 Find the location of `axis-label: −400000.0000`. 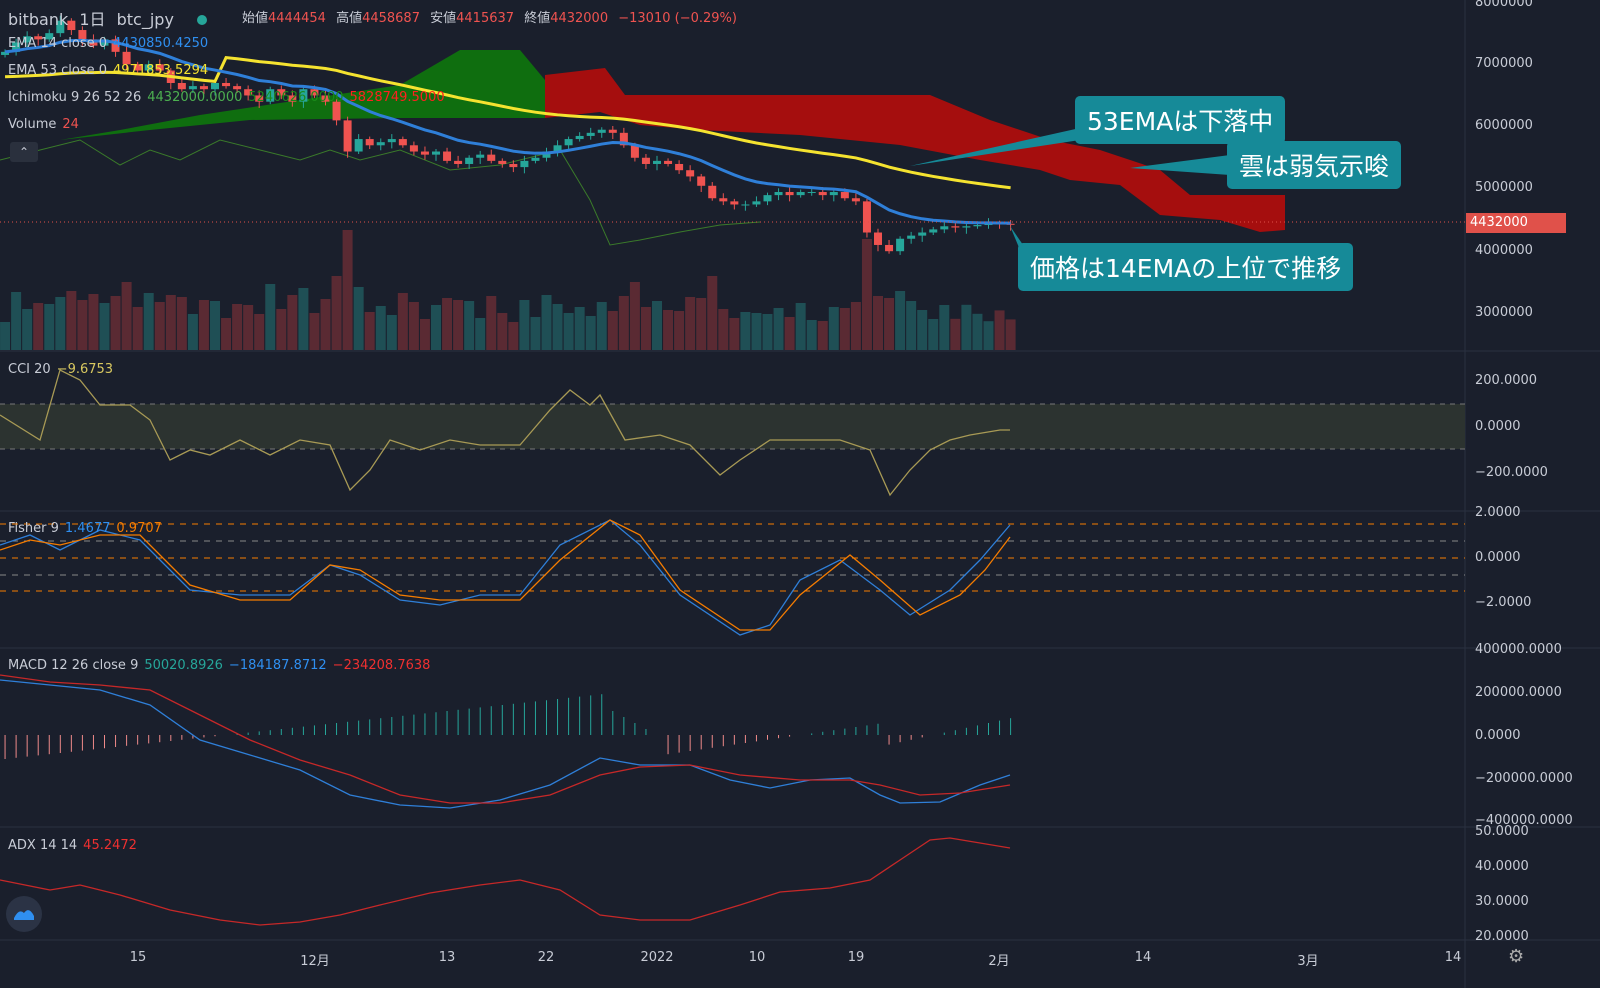

axis-label: −400000.0000 is located at coordinates (1524, 820).